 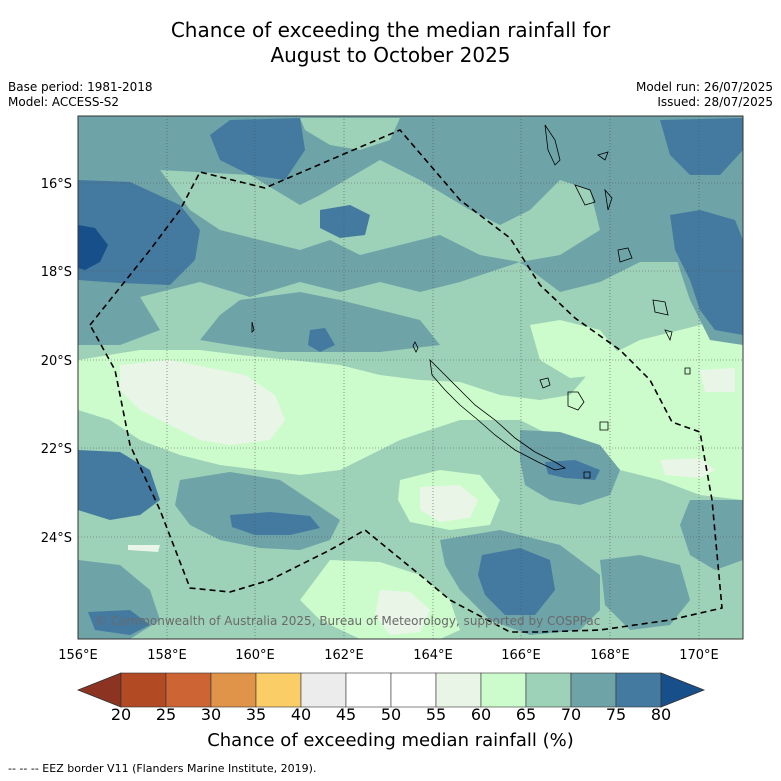 What do you see at coordinates (211, 714) in the screenshot?
I see `colorbar-tick-label: 30` at bounding box center [211, 714].